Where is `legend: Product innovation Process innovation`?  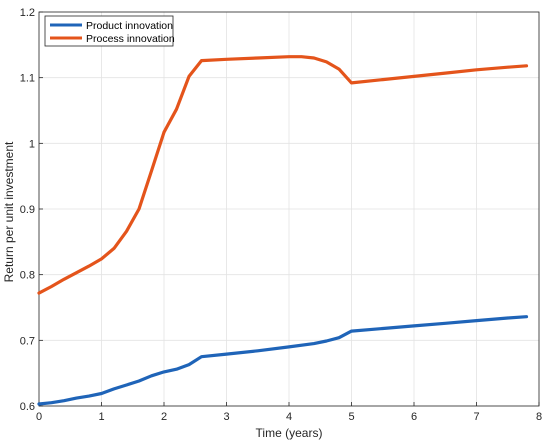 legend: Product innovation Process innovation is located at coordinates (109, 31).